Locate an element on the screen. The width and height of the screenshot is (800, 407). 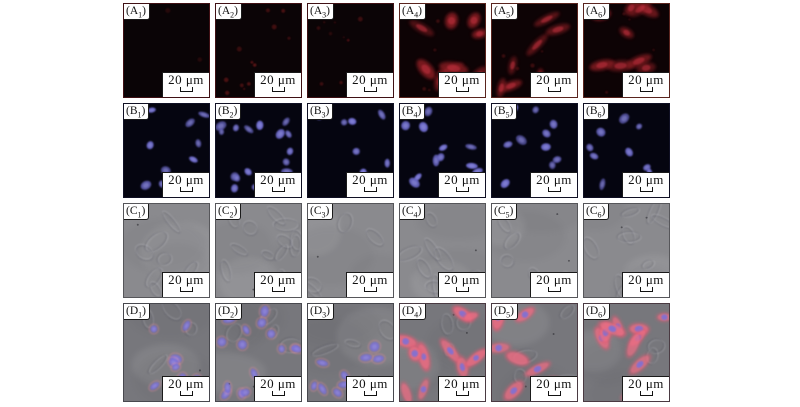
panel-label: (B1) is located at coordinates (137, 112).